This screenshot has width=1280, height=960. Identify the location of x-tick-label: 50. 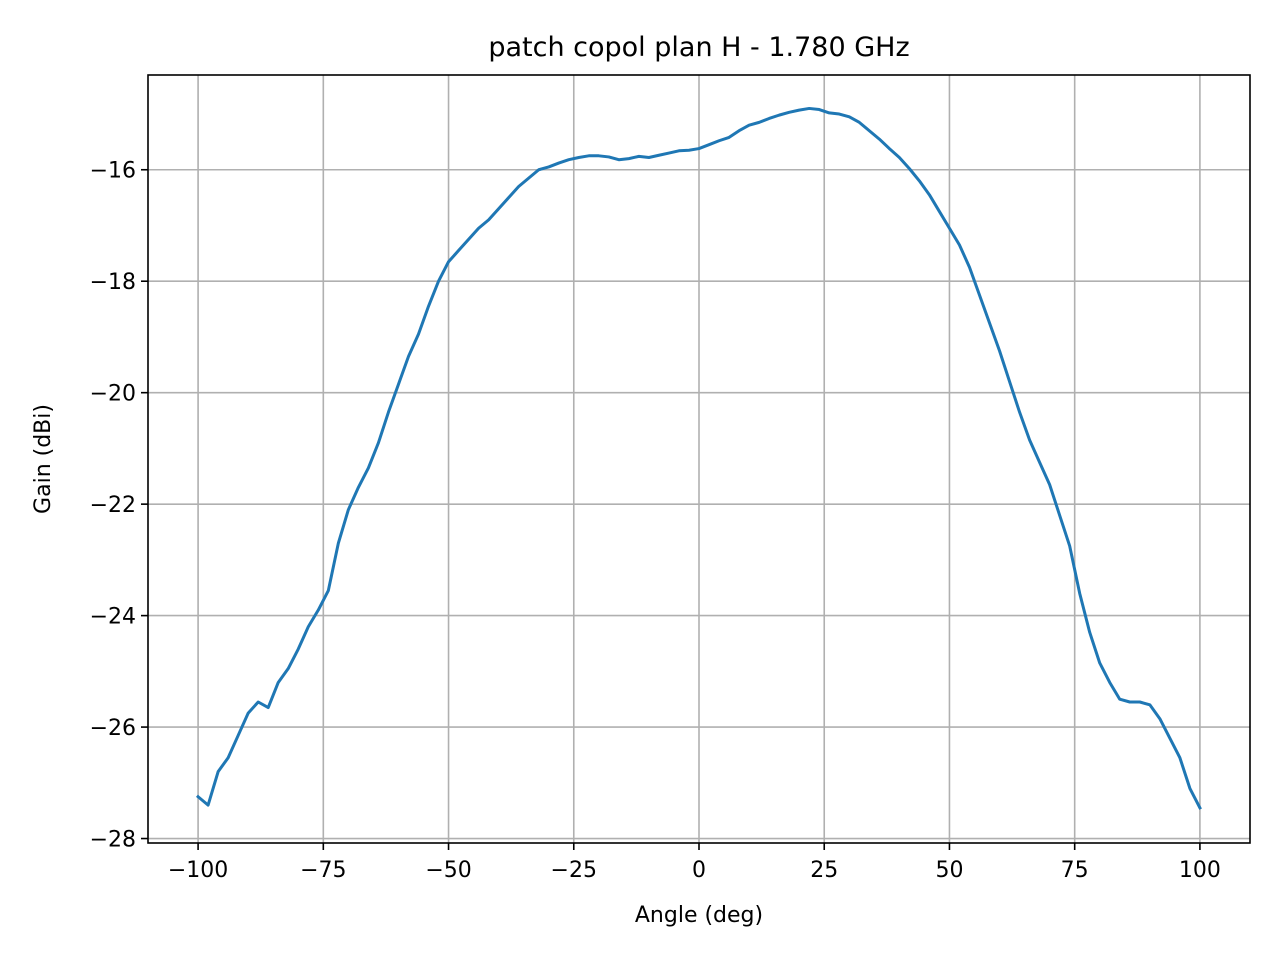
(949, 870).